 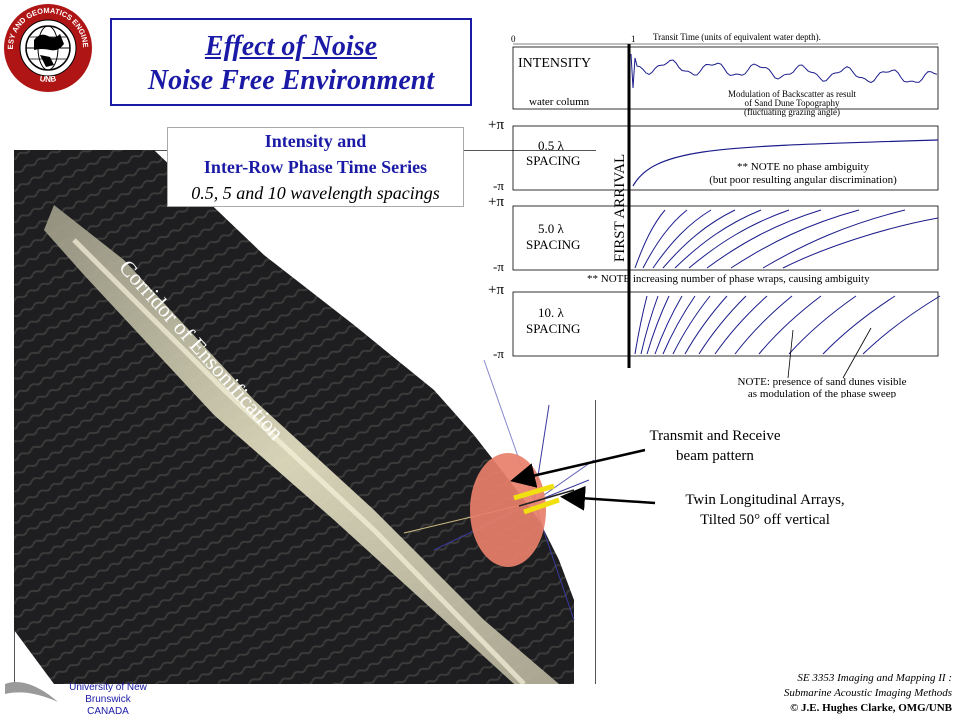 I want to click on axis-one: 1, so click(x=633, y=39).